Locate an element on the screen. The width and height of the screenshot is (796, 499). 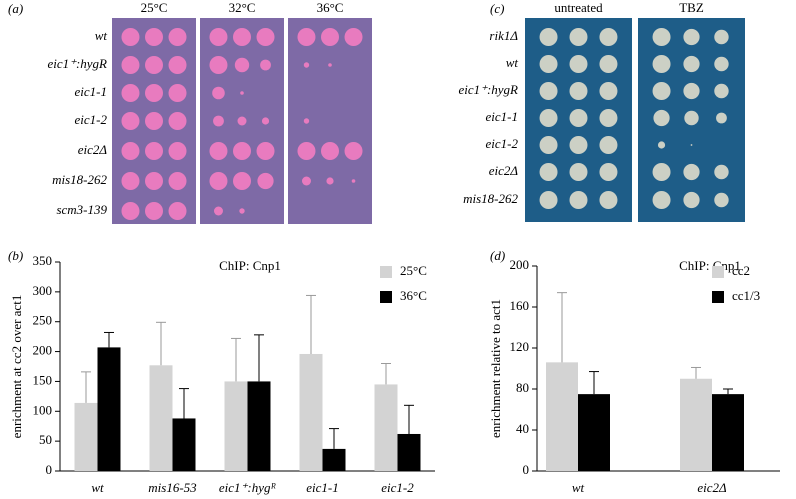
column-header: untreated is located at coordinates (578, 7).